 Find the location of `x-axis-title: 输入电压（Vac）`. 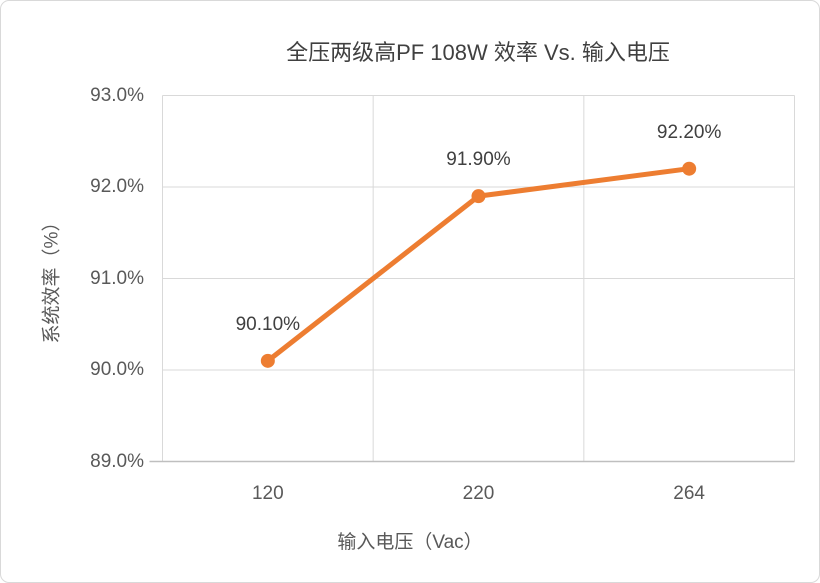

x-axis-title: 输入电压（Vac） is located at coordinates (410, 542).